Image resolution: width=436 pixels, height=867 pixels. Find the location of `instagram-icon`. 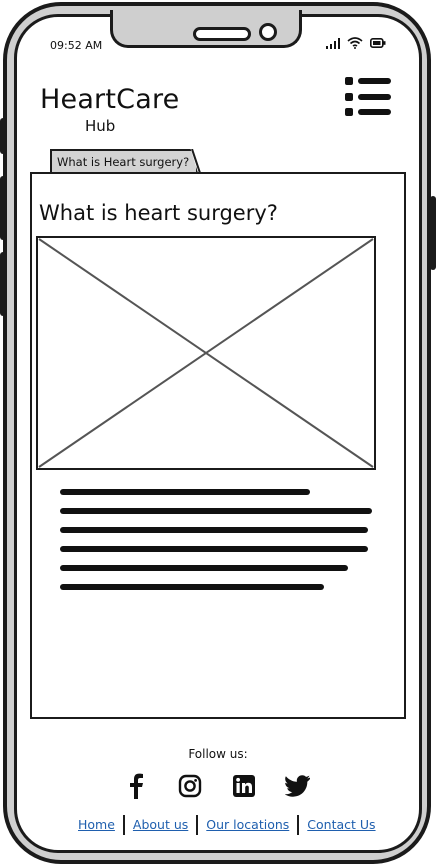

instagram-icon is located at coordinates (190, 786).